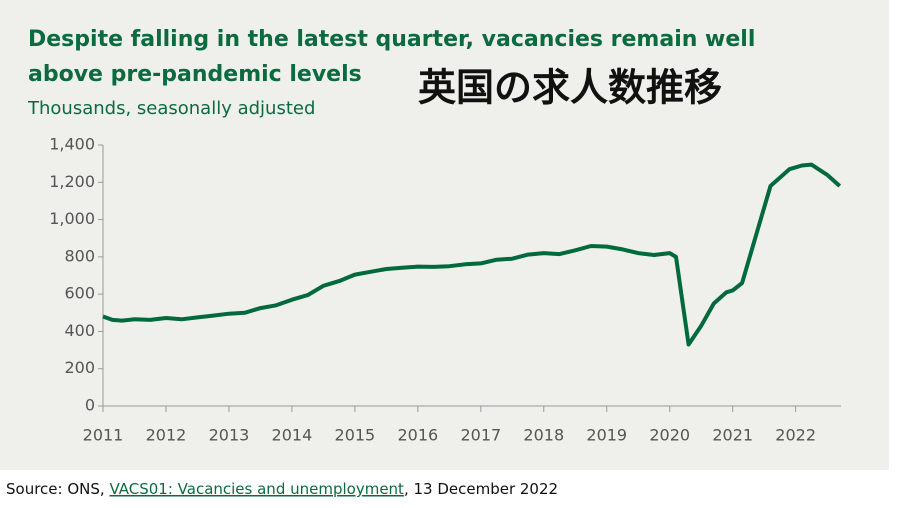 The width and height of the screenshot is (900, 508). I want to click on y-tick-label: 0, so click(90, 405).